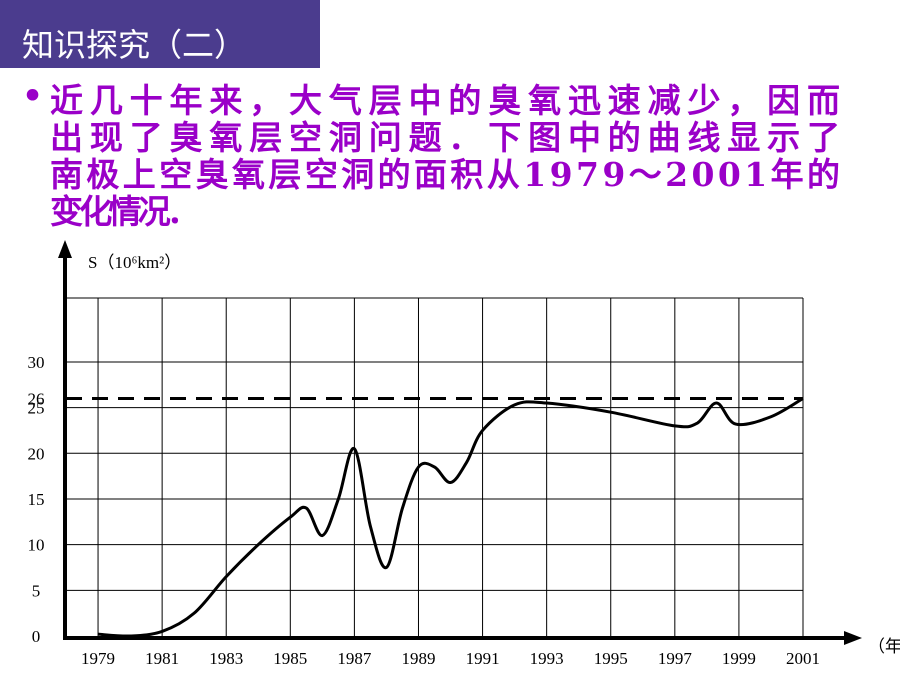 Image resolution: width=900 pixels, height=675 pixels. Describe the element at coordinates (36, 636) in the screenshot. I see `y-tick-label: 0` at that location.